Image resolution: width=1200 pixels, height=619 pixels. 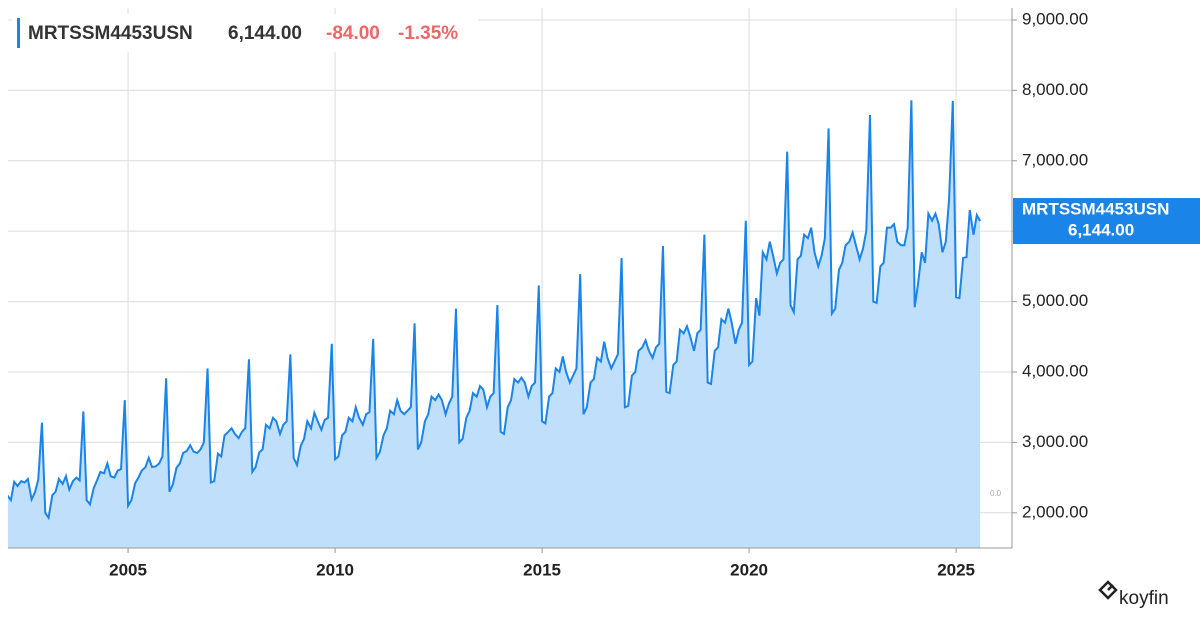 I want to click on x-tick-label: 2025, so click(x=956, y=569).